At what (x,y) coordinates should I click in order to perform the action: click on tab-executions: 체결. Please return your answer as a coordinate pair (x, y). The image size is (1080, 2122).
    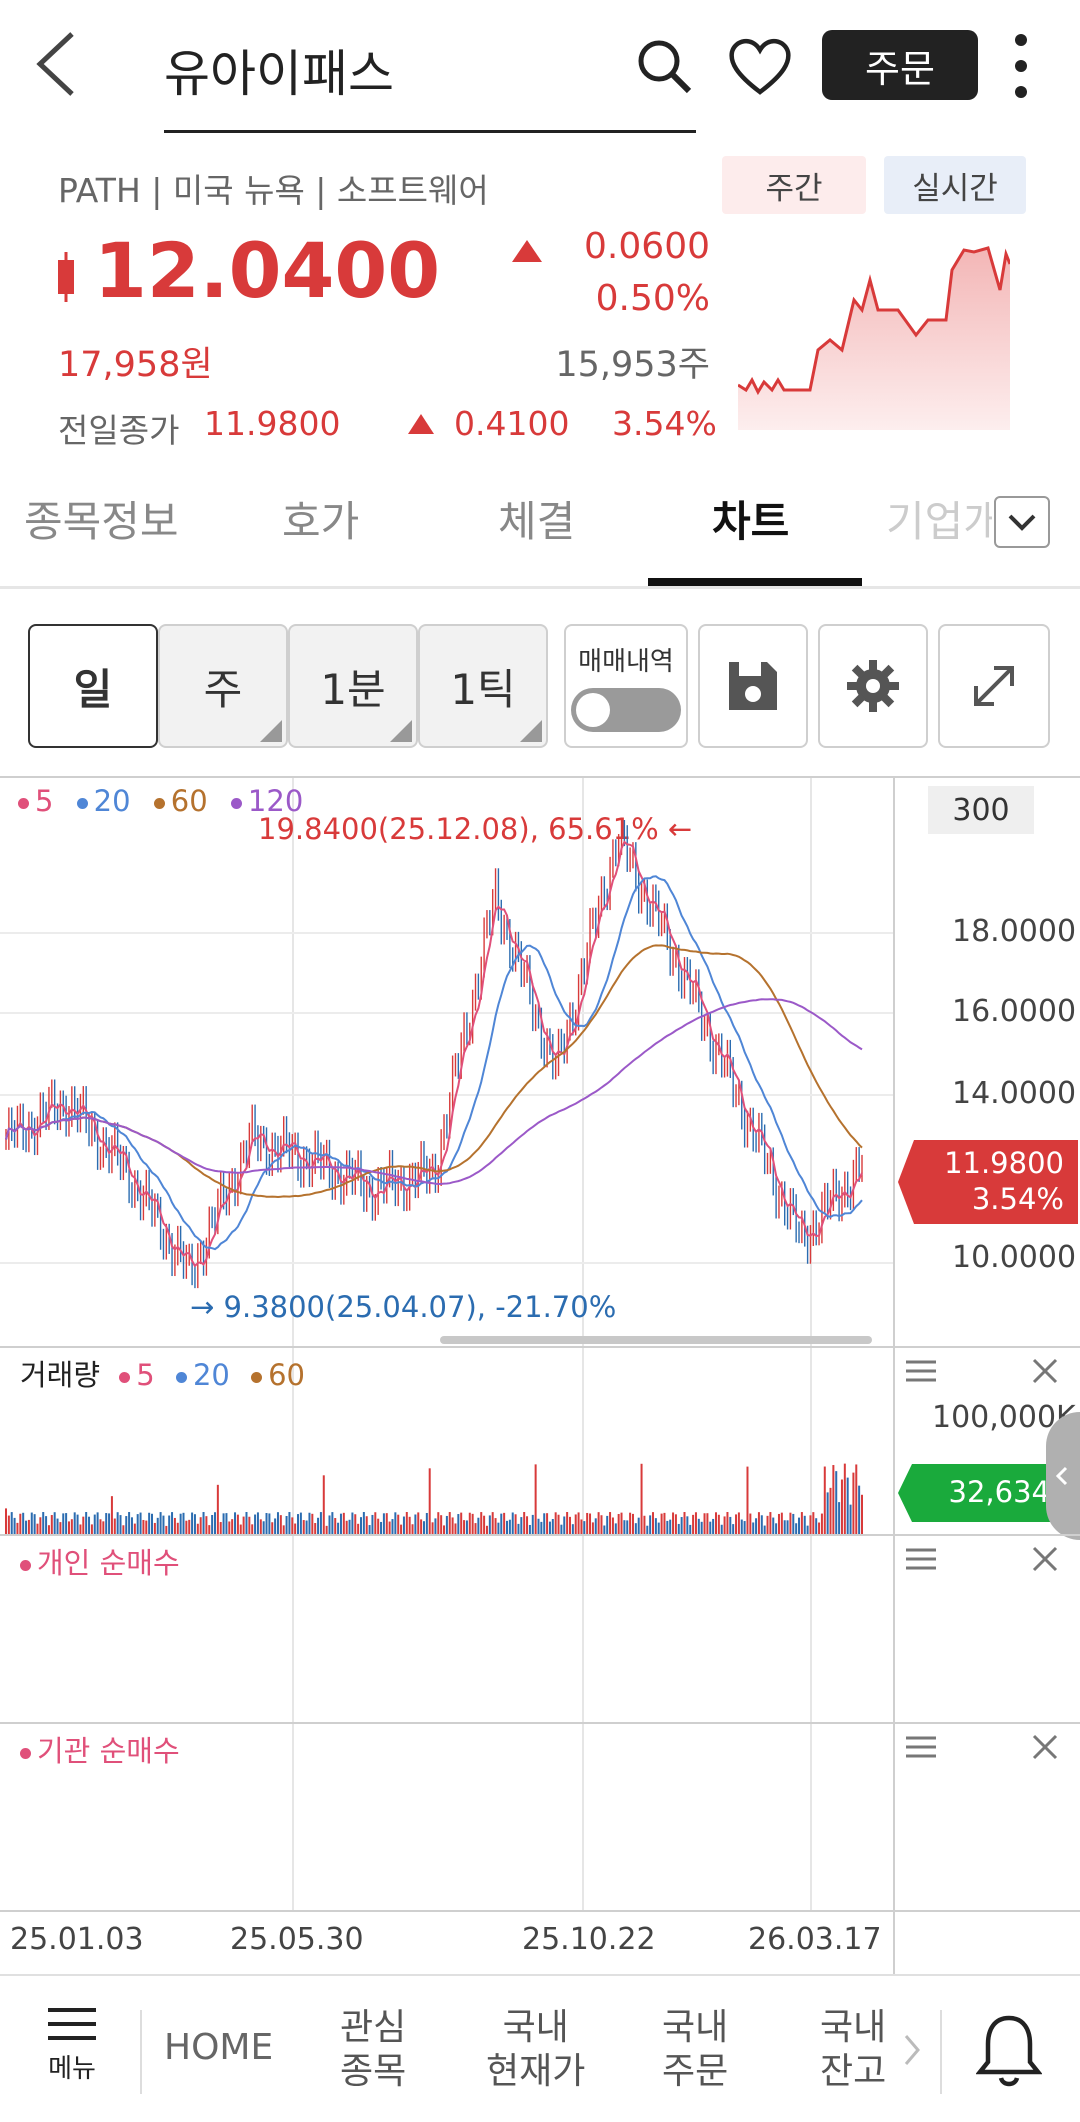
    Looking at the image, I should click on (537, 521).